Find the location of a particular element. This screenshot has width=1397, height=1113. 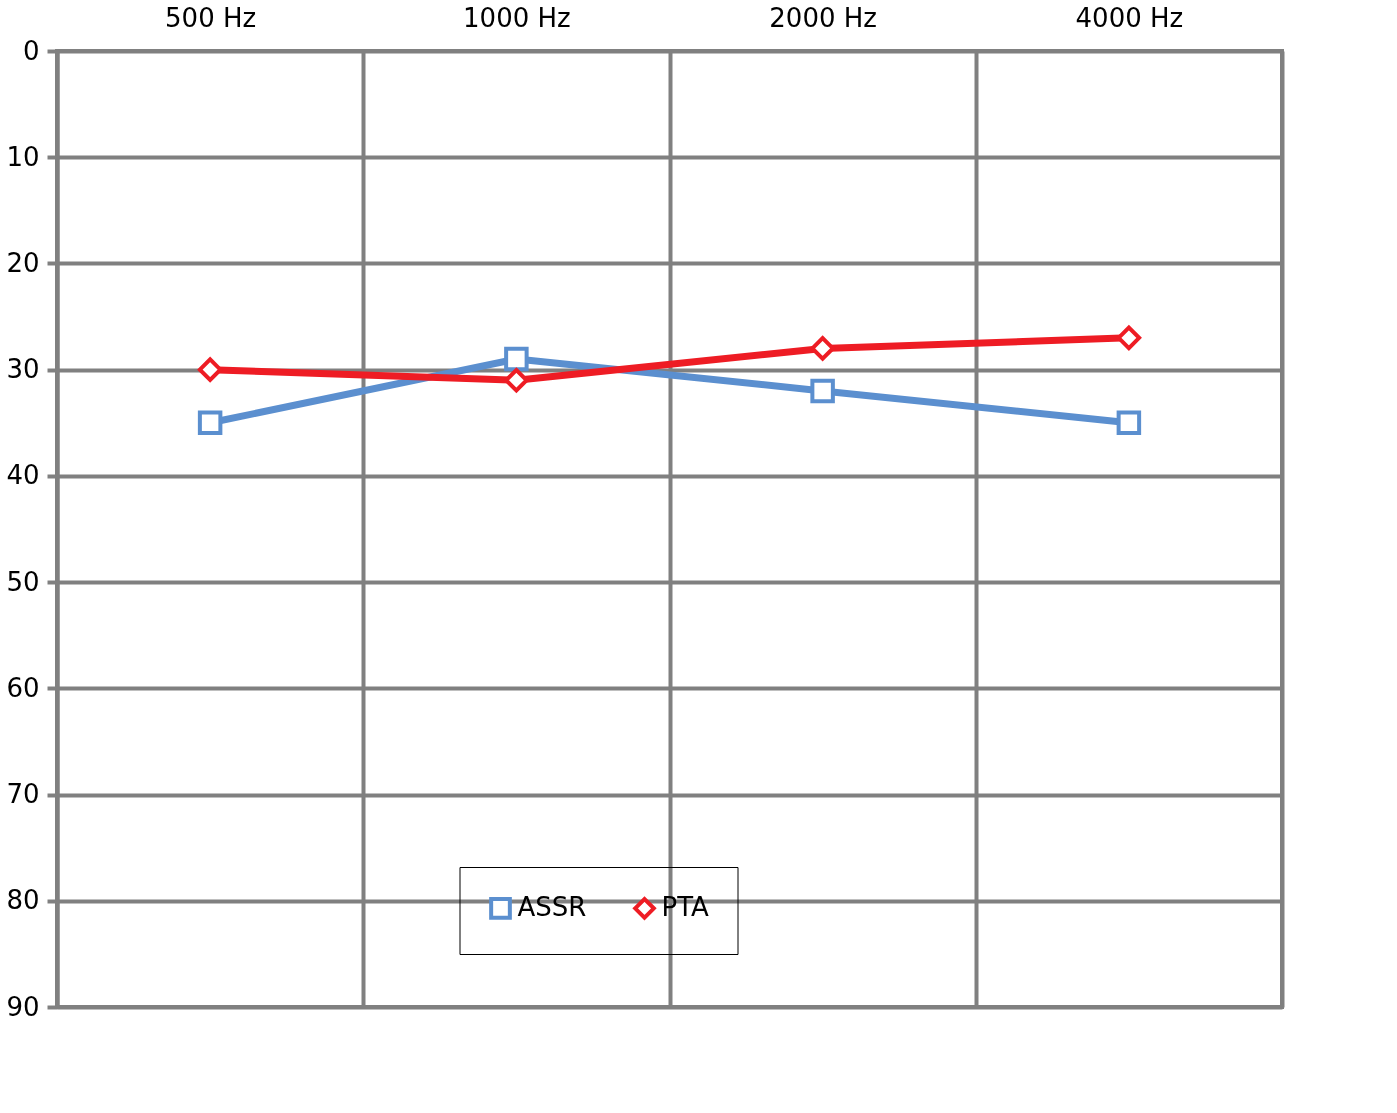

y-tick-label: 60 is located at coordinates (23, 687).